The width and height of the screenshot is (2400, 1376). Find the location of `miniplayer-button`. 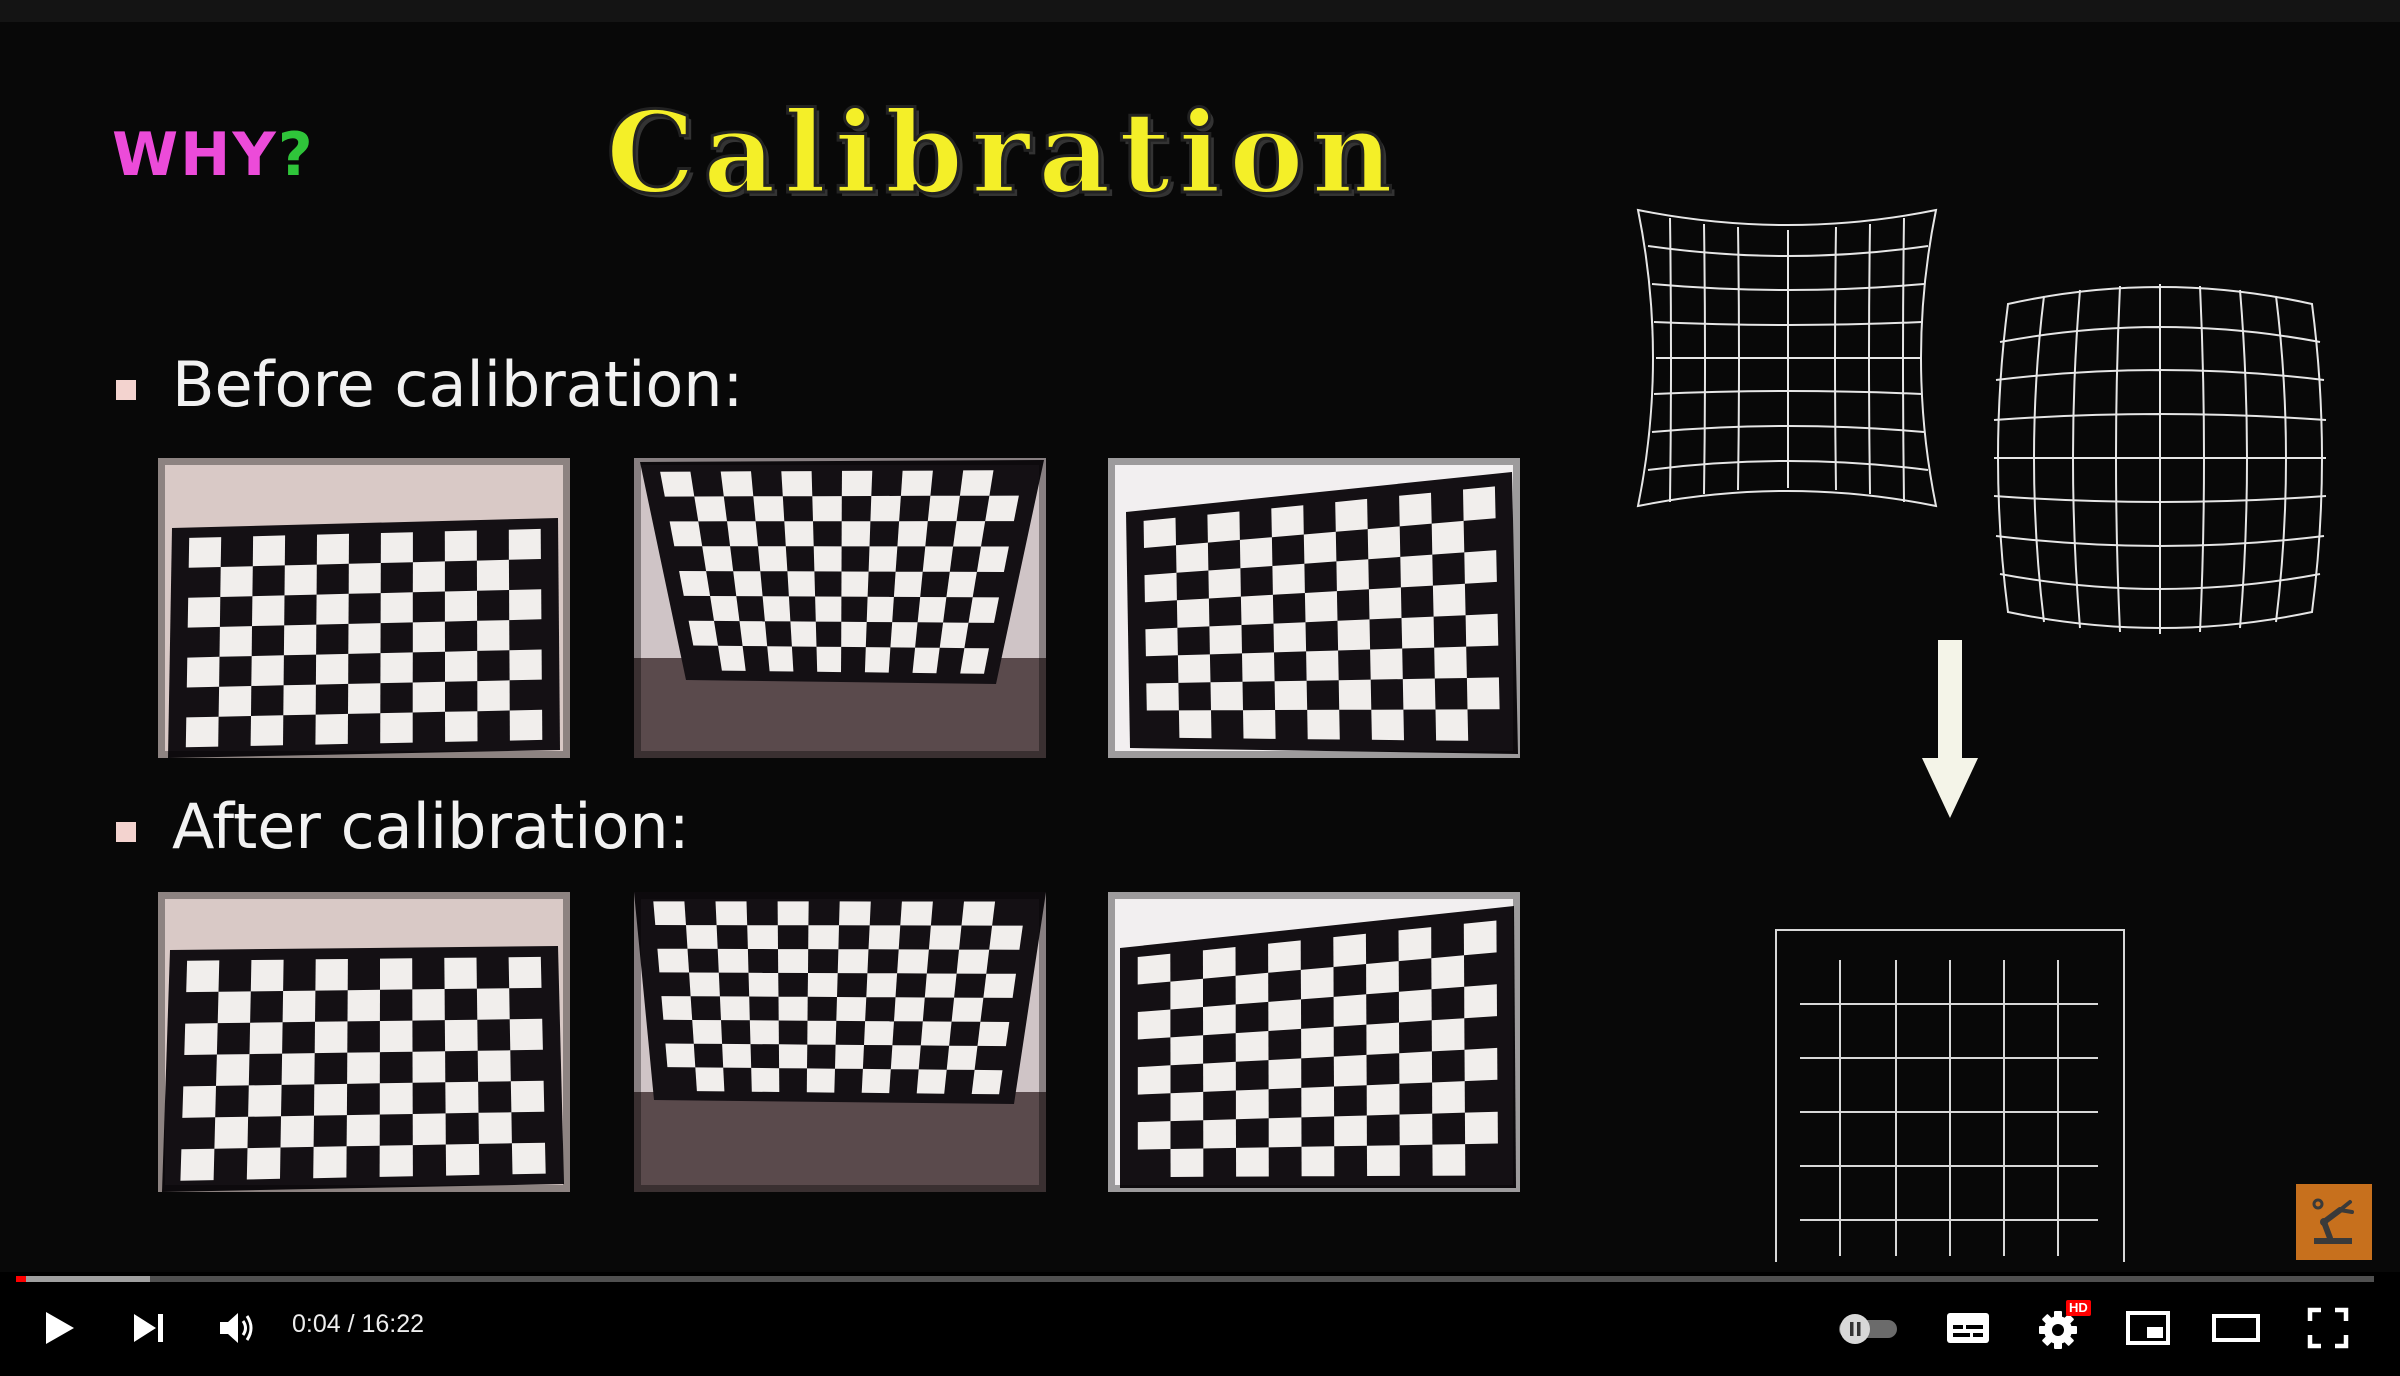

miniplayer-button is located at coordinates (2148, 1328).